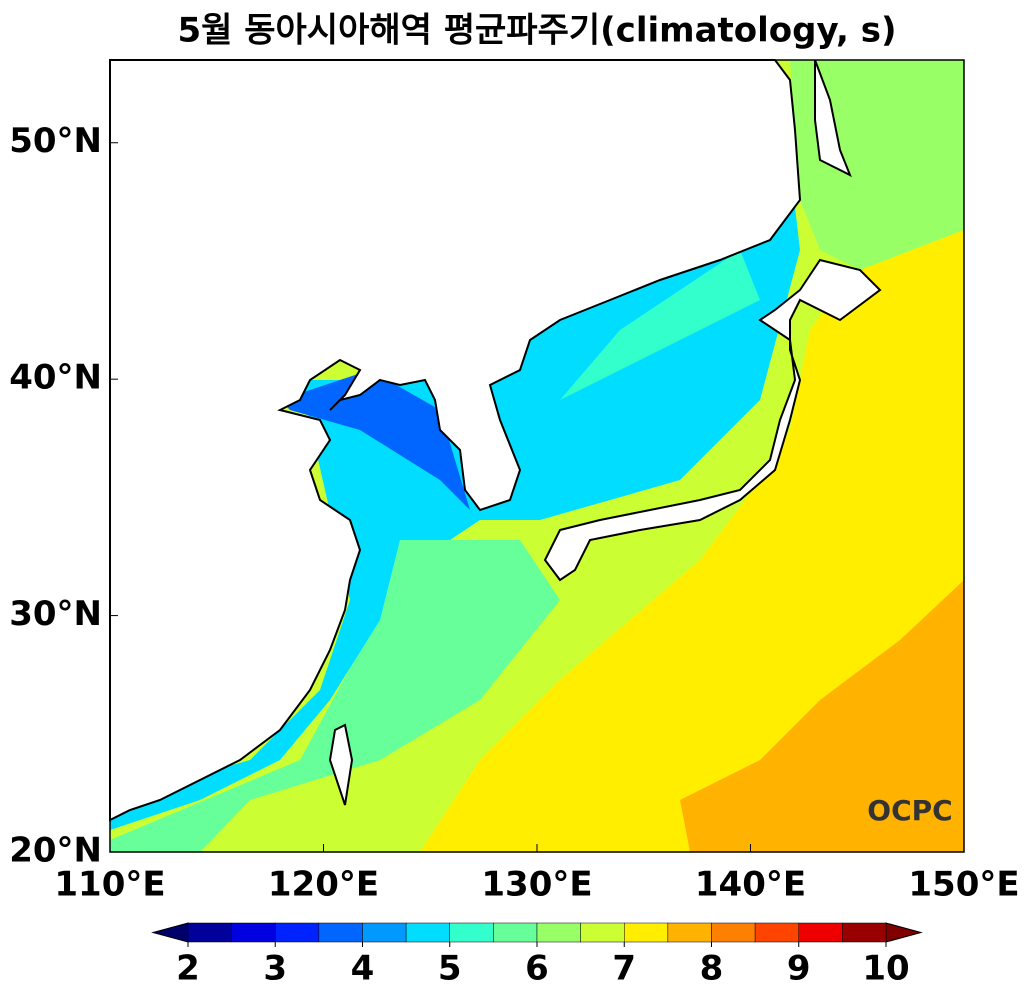 The image size is (1025, 1006). What do you see at coordinates (323, 885) in the screenshot?
I see `x-tick-label: 120°E` at bounding box center [323, 885].